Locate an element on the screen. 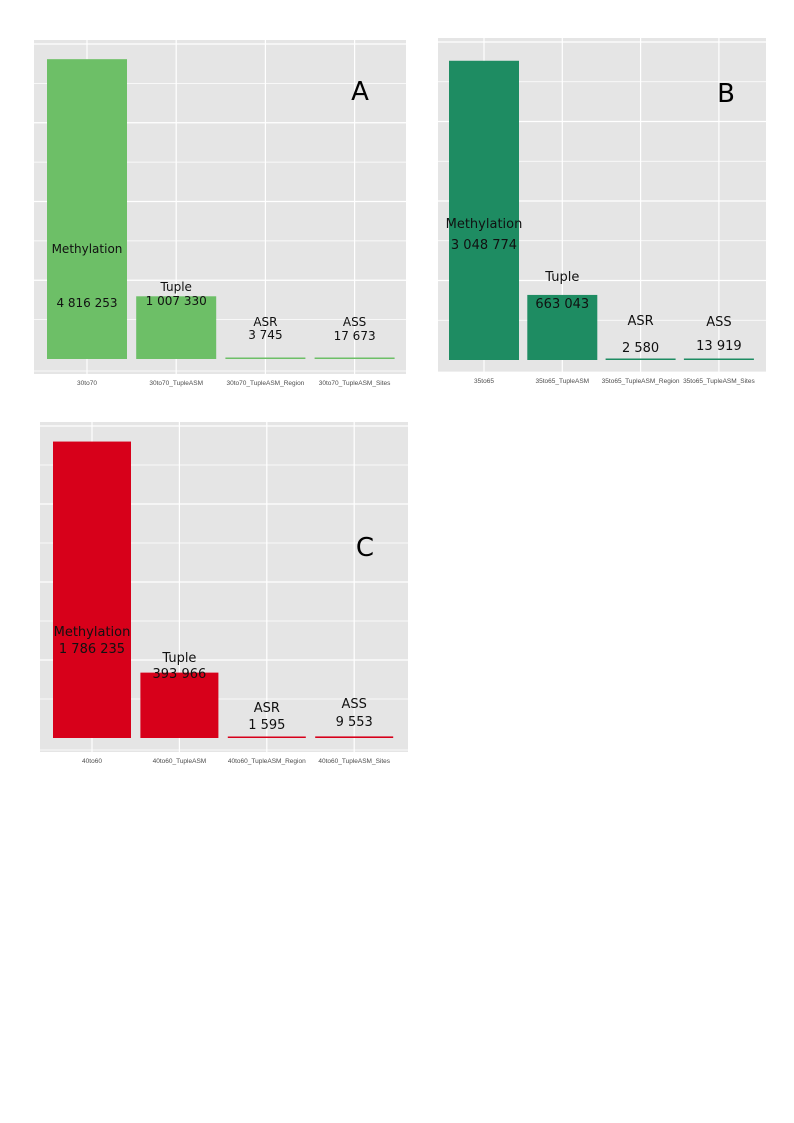 This screenshot has width=794, height=1123. bar-label-value: 393 966 is located at coordinates (180, 674).